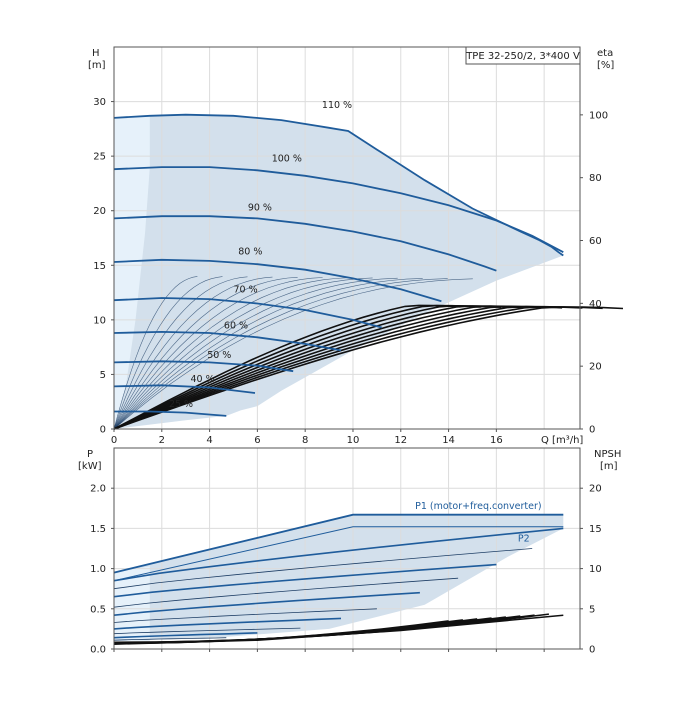 This screenshot has height=704, width=700. Describe the element at coordinates (595, 529) in the screenshot. I see `y2-tick-label: 15` at that location.